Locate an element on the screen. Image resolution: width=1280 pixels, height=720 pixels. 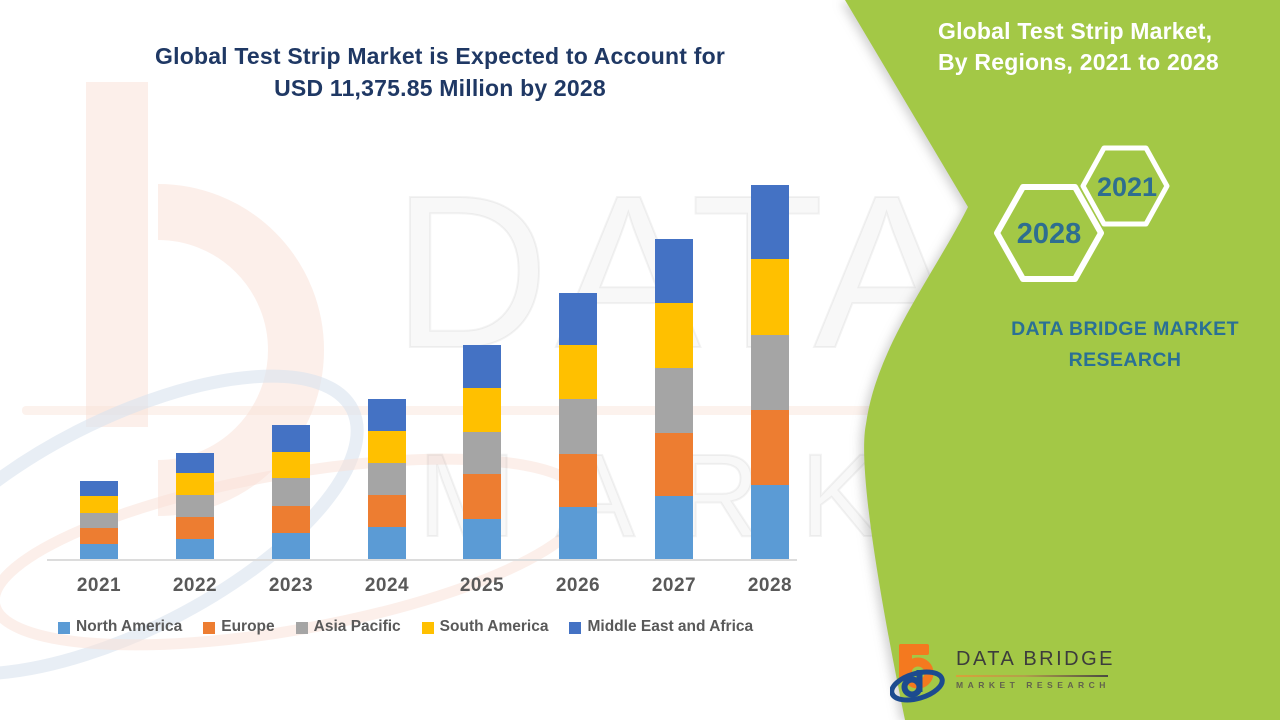
bar-segment-2022-south-america is located at coordinates (195, 484).